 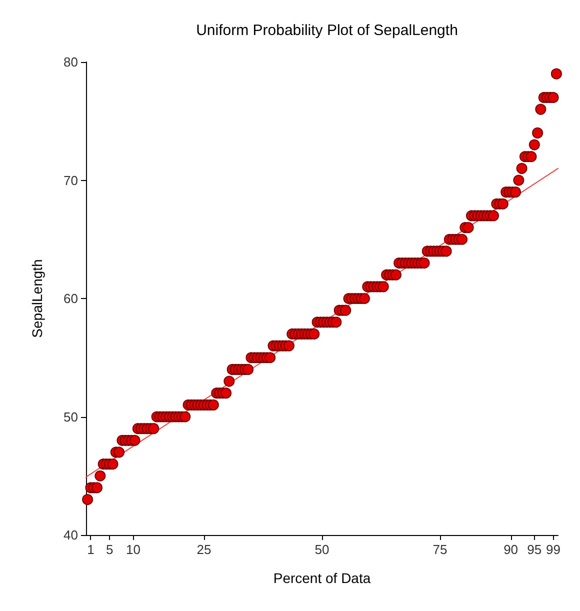 What do you see at coordinates (71, 535) in the screenshot?
I see `y-tick-label: 40` at bounding box center [71, 535].